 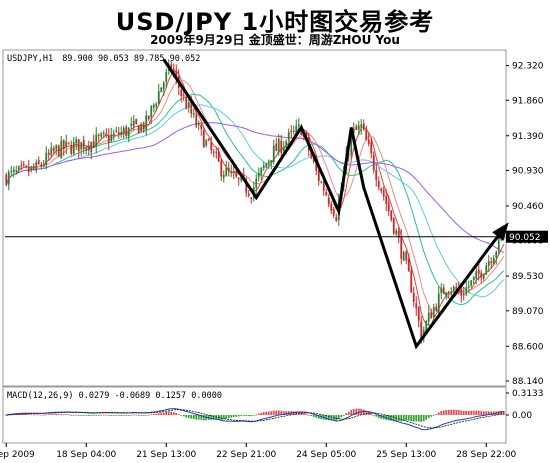 What do you see at coordinates (131, 59) in the screenshot?
I see `ohlc-readout: 89.900 90.053 89.785 90.052` at bounding box center [131, 59].